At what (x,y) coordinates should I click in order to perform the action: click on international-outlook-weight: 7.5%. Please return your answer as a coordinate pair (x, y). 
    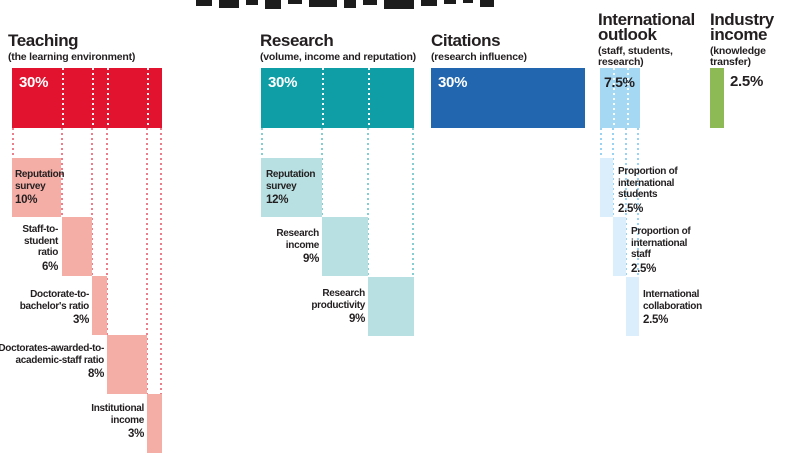
    Looking at the image, I should click on (619, 82).